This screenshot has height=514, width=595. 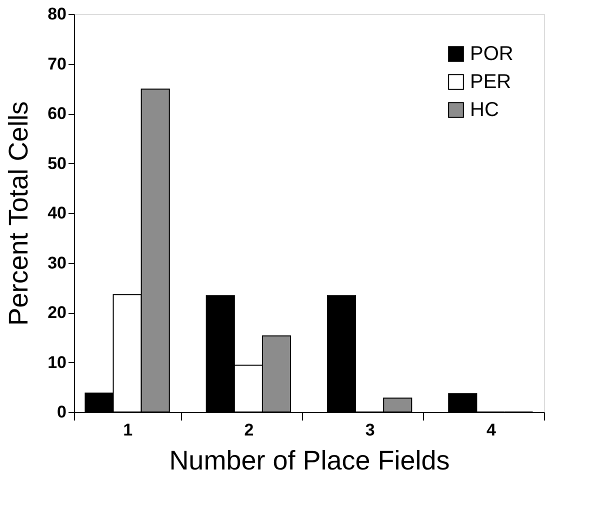 What do you see at coordinates (249, 430) in the screenshot?
I see `x-tick-label: 2` at bounding box center [249, 430].